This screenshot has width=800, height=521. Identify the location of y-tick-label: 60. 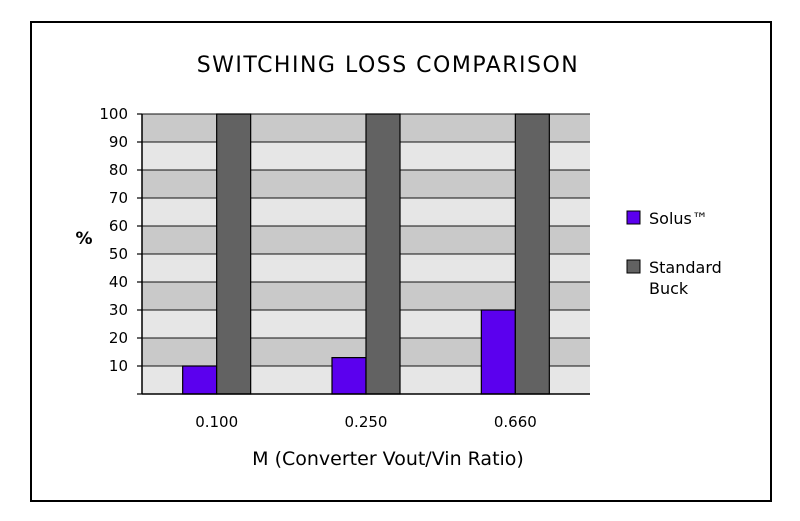
(118, 226).